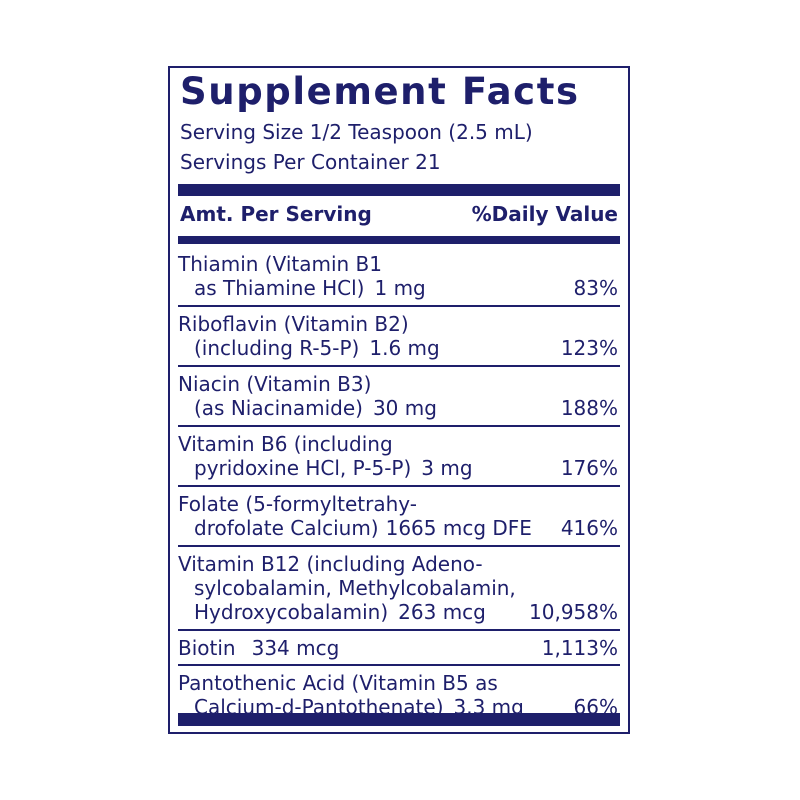 The height and width of the screenshot is (800, 800). What do you see at coordinates (285, 444) in the screenshot?
I see `nutrient-name-line: Vitamin B6 (including` at bounding box center [285, 444].